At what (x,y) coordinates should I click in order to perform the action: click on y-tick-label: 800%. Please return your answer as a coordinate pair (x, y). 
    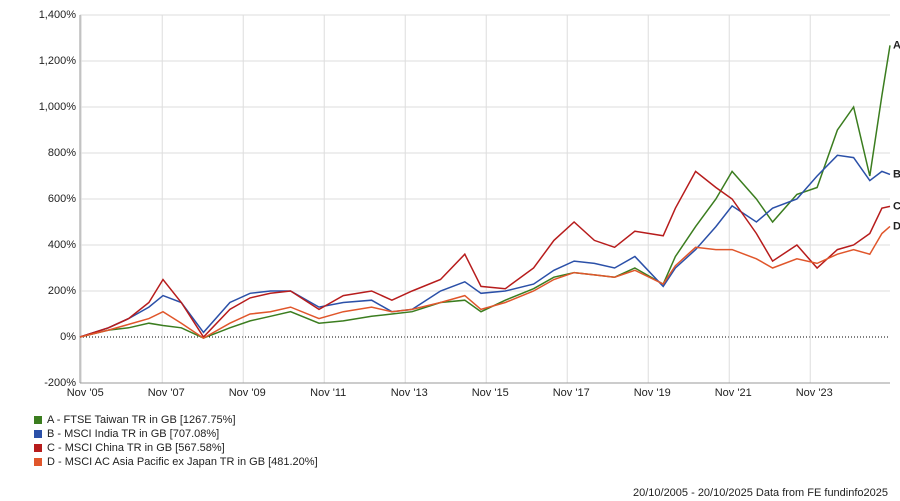
    Looking at the image, I should click on (62, 153).